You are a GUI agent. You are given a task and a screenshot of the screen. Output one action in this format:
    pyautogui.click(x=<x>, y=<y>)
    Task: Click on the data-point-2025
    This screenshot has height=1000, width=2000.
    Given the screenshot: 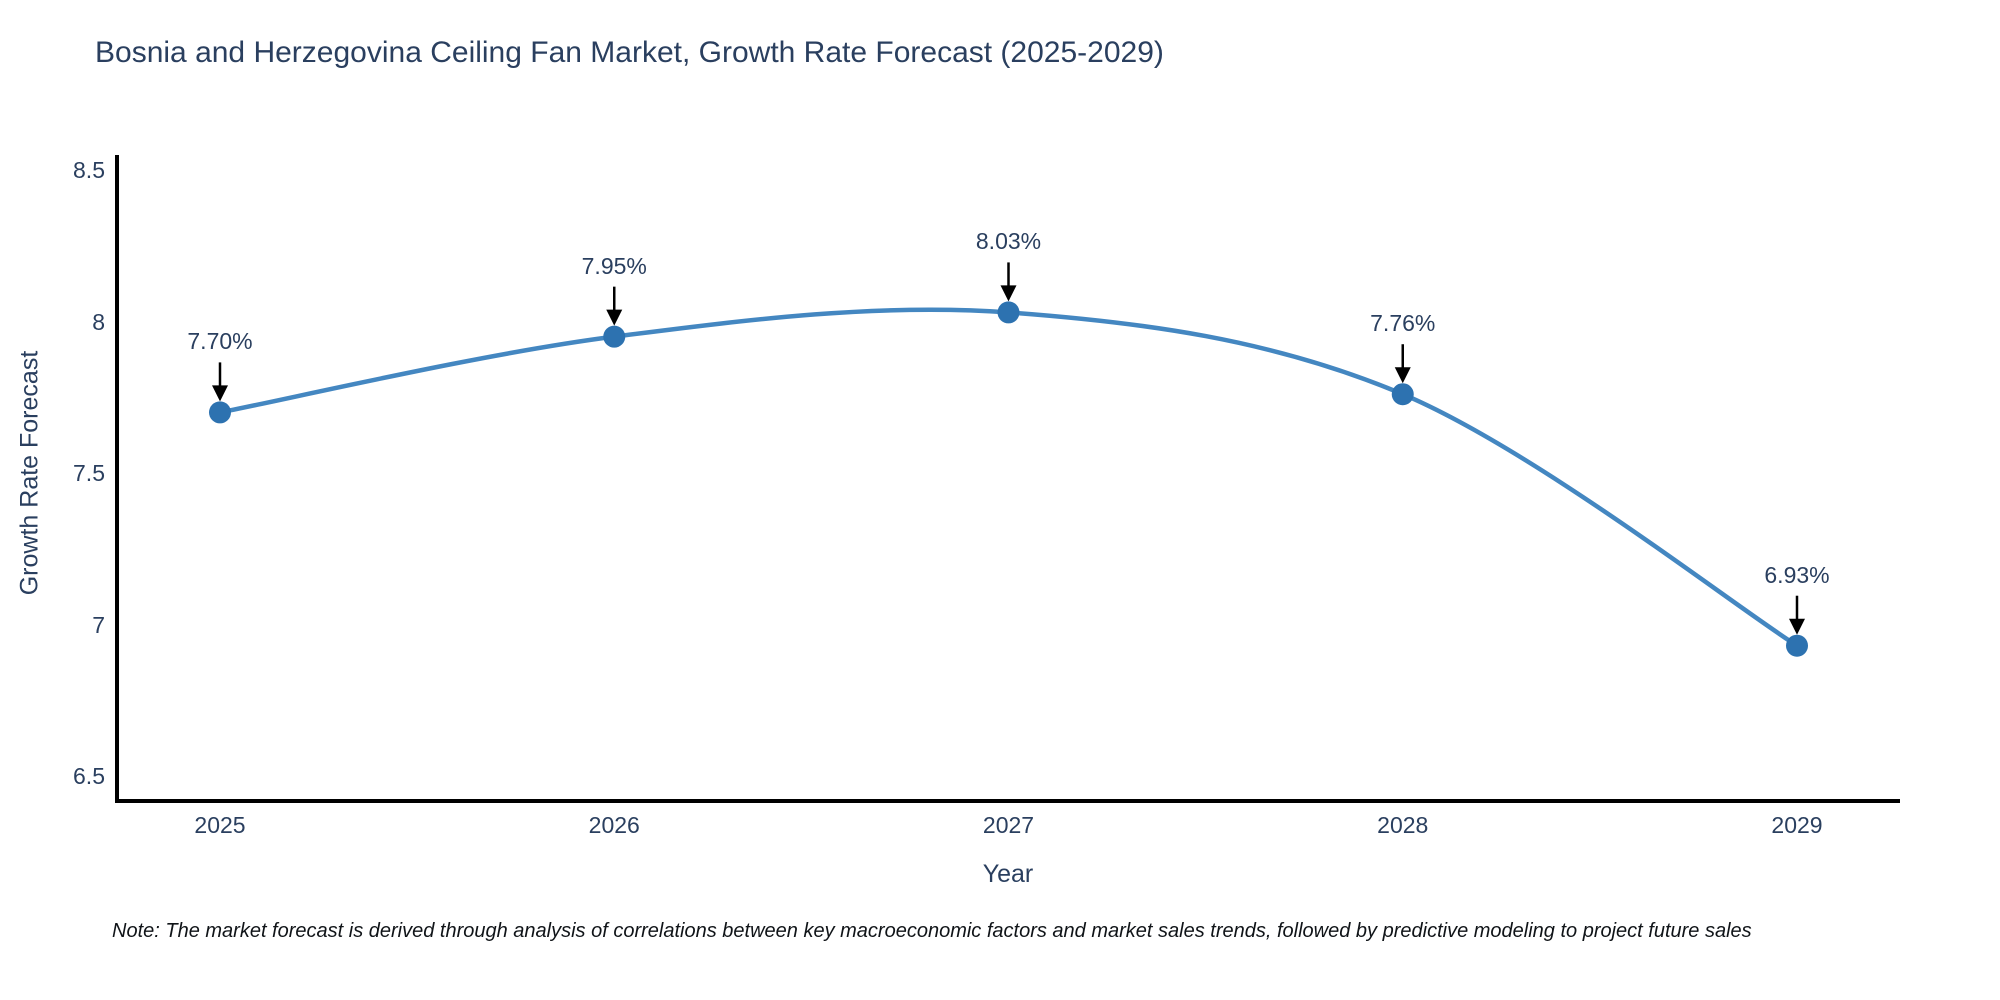 What is the action you would take?
    pyautogui.click(x=220, y=412)
    